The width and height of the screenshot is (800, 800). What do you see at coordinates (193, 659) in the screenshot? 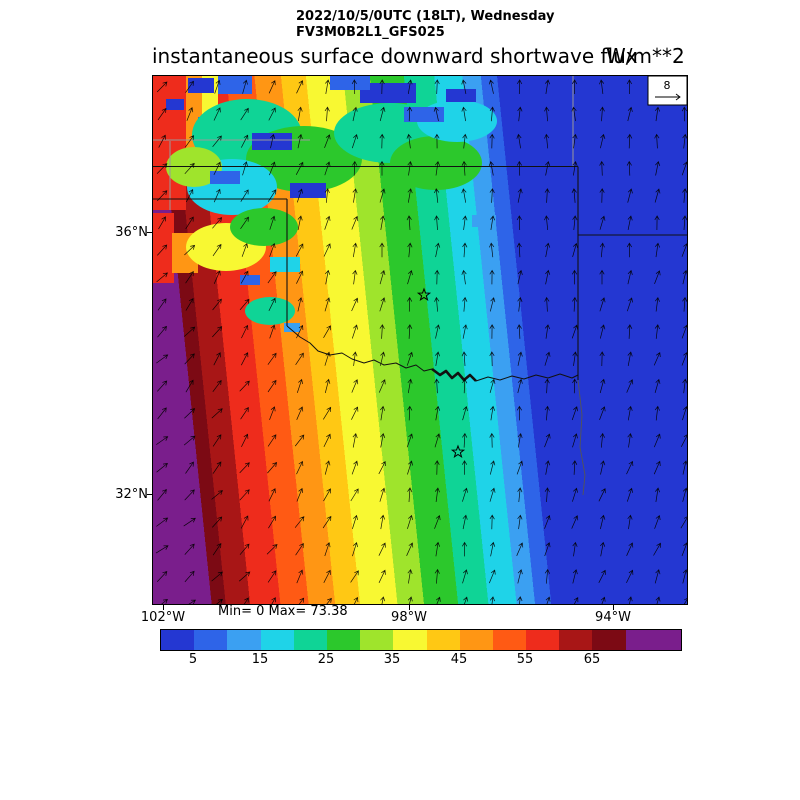
I see `colorbar-tick-label: 5` at bounding box center [193, 659].